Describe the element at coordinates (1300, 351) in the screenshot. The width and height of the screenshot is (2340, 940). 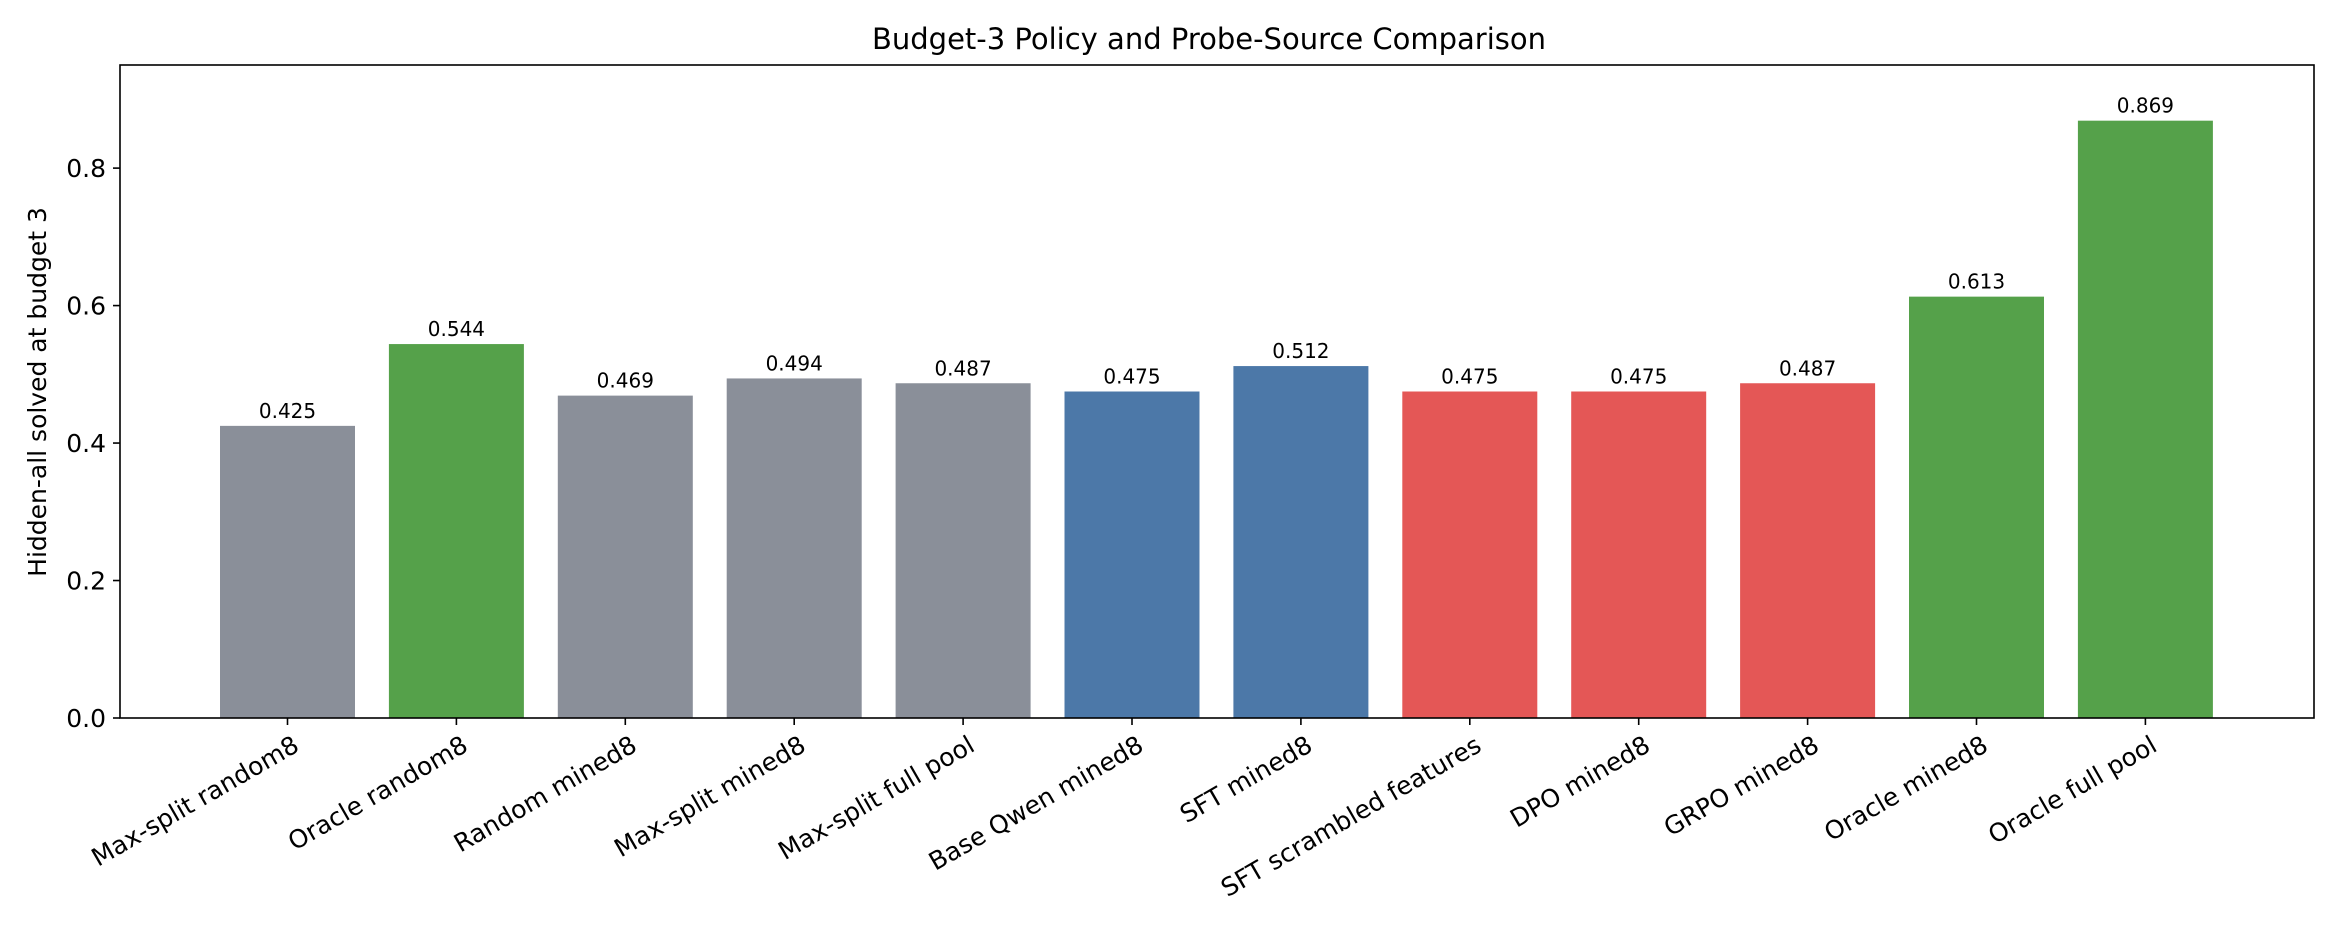
I see `bar-value-label: 0.512` at that location.